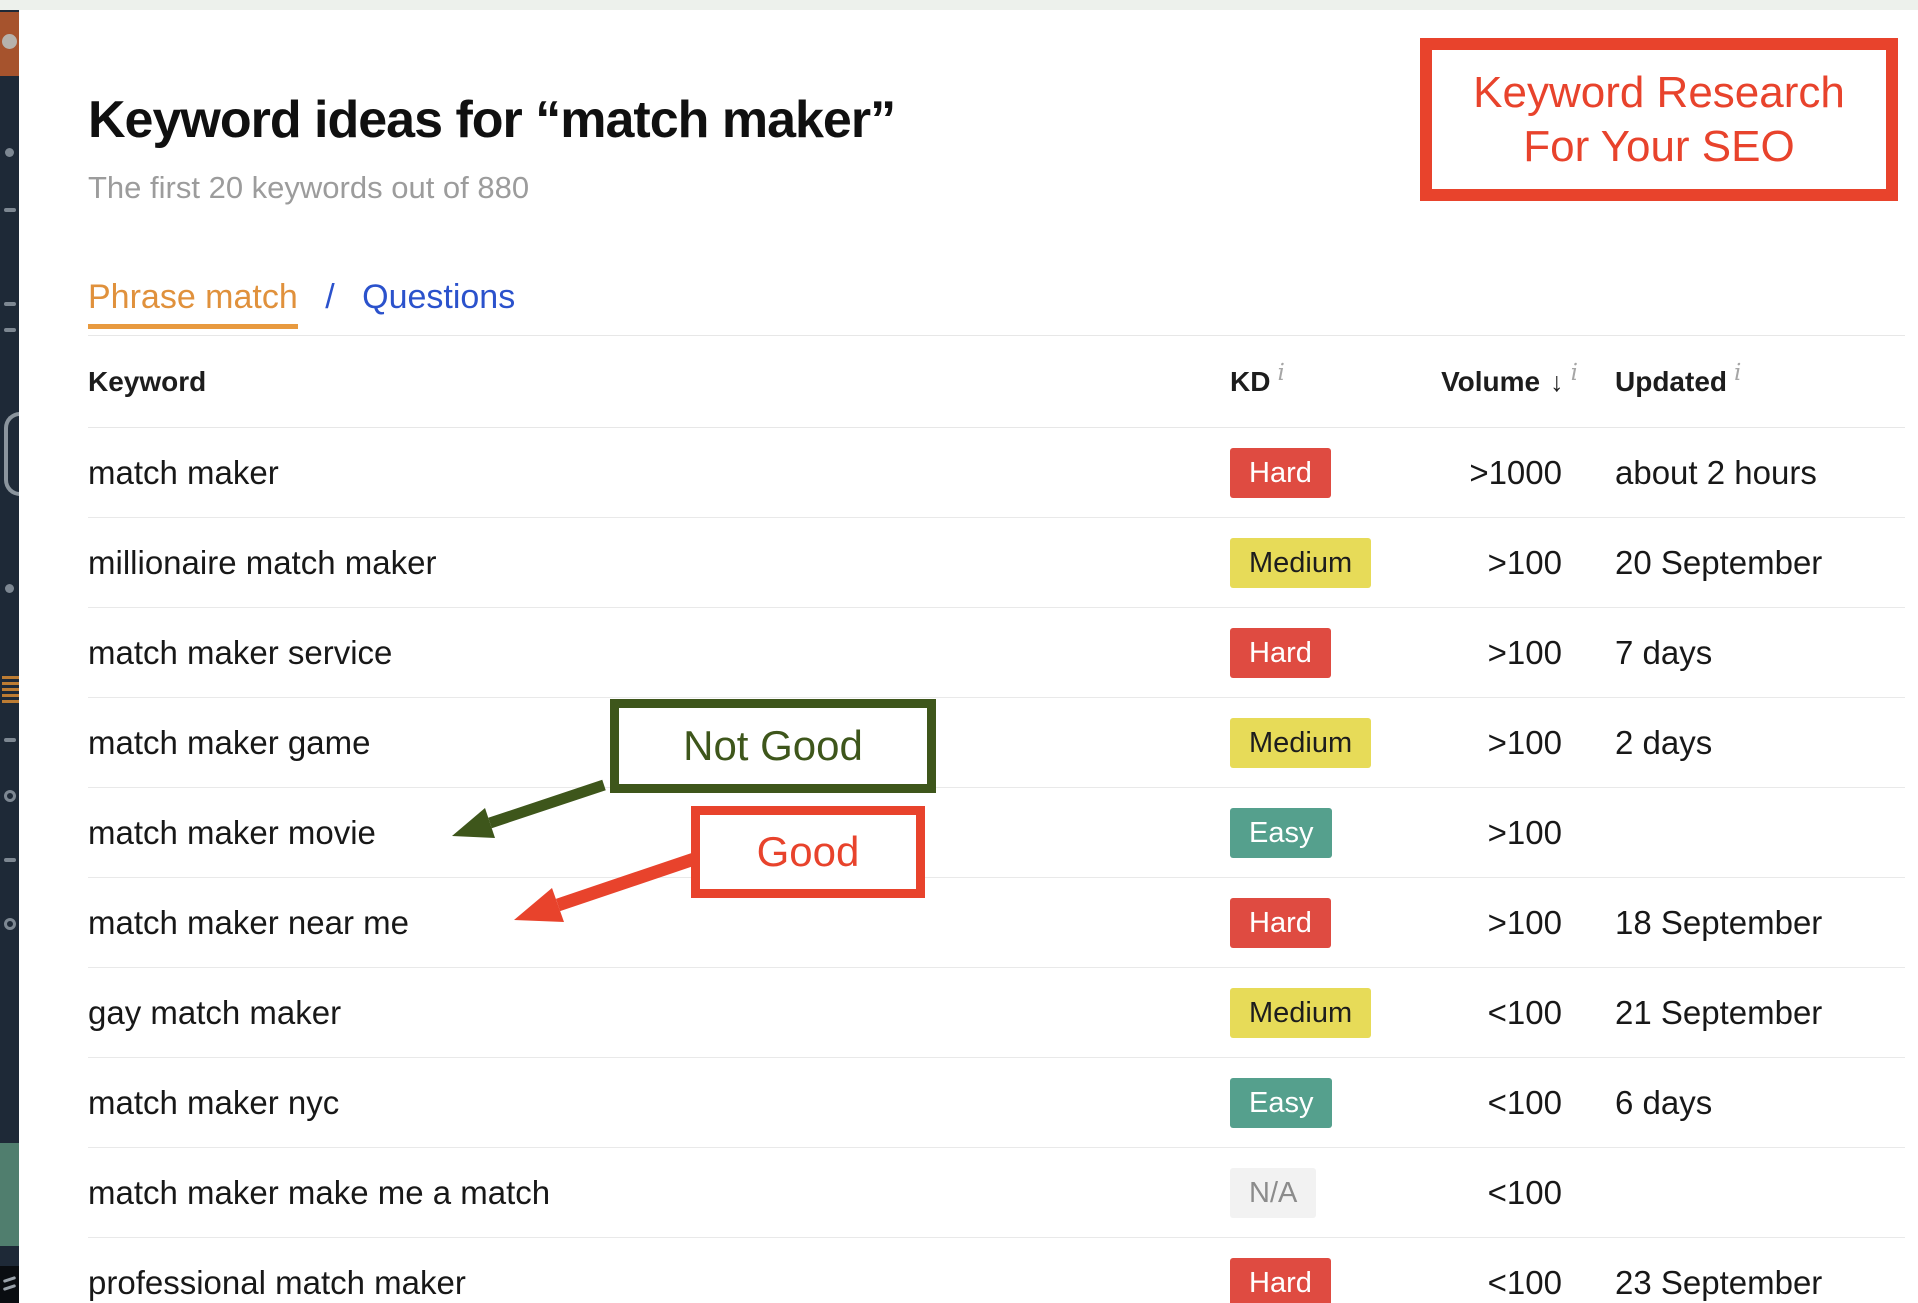 This screenshot has height=1303, width=1918. What do you see at coordinates (996, 1013) in the screenshot?
I see `table-row: gay match maker Medium <100 21 September` at bounding box center [996, 1013].